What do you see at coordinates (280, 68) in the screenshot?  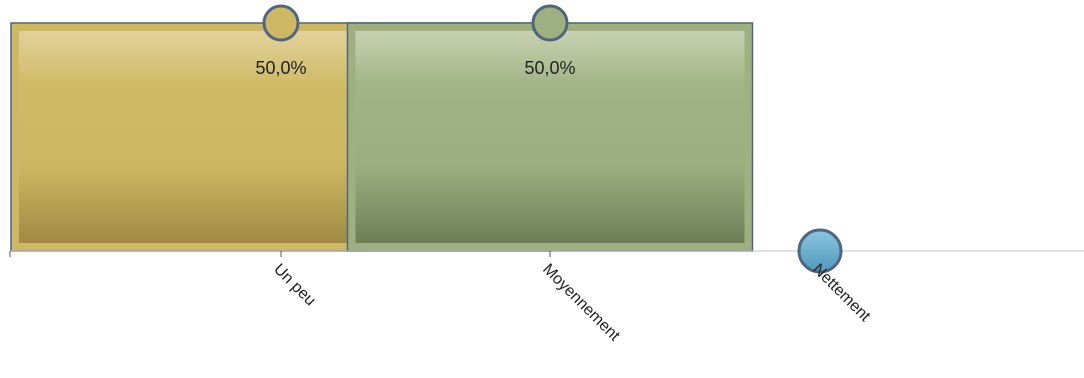 I see `value-label-0: 50,0%` at bounding box center [280, 68].